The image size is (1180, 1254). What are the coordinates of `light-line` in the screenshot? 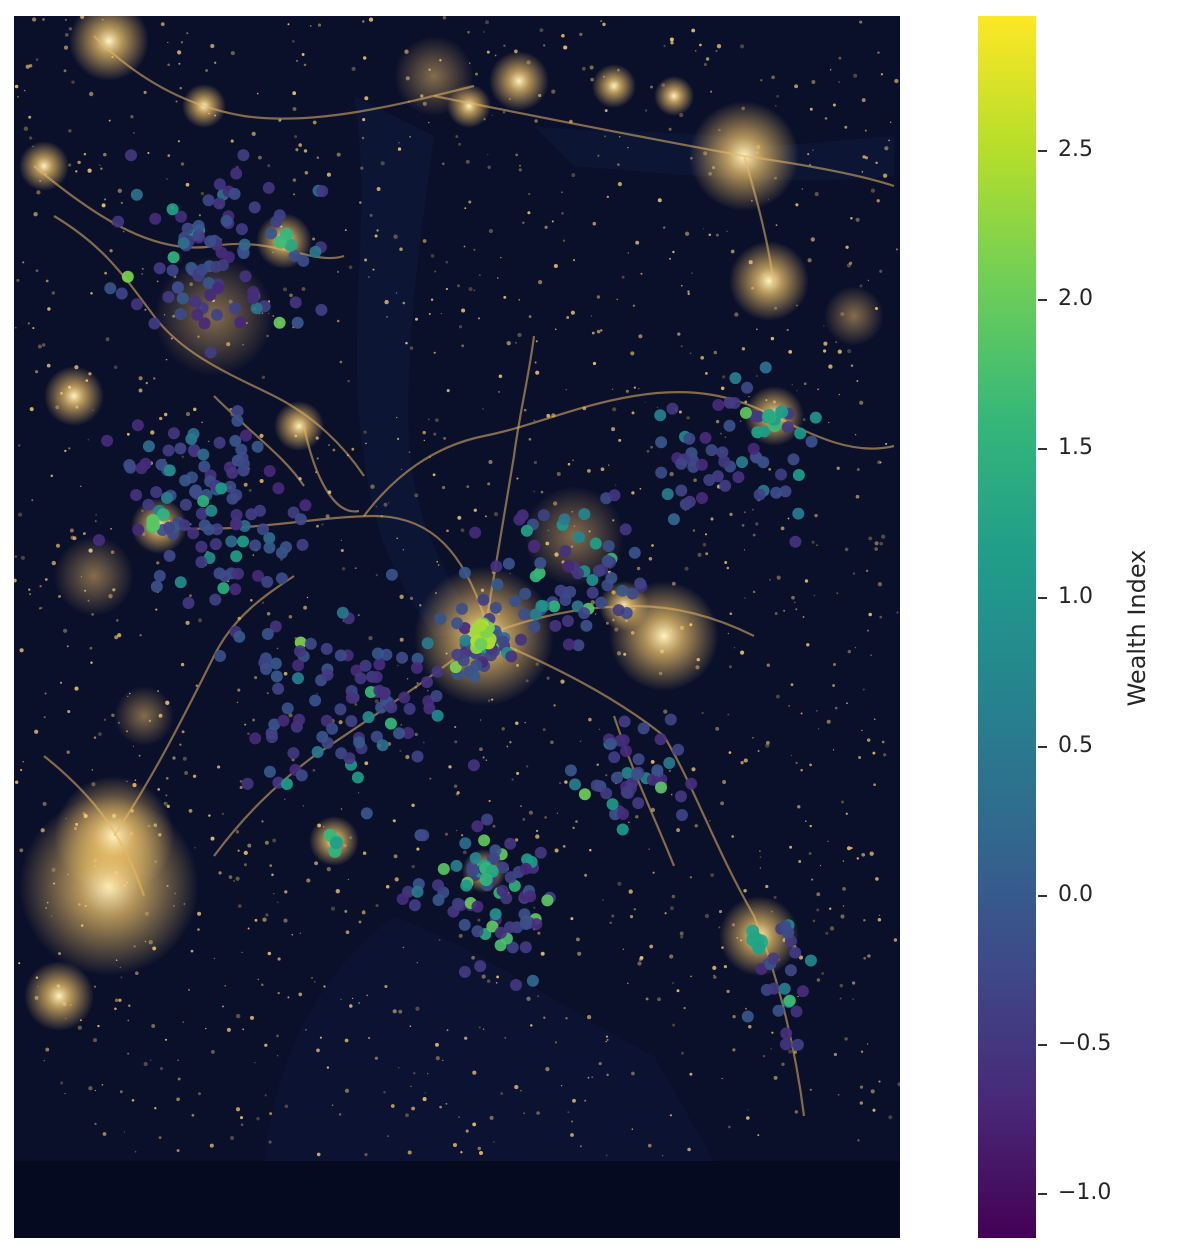 It's located at (204, 706).